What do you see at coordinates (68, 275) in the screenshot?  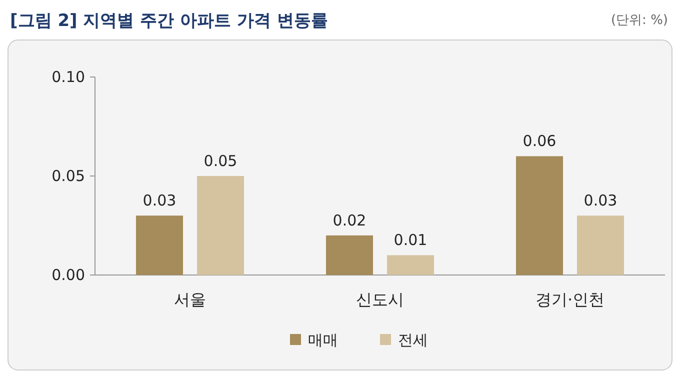 I see `y-tick-label: 0.00` at bounding box center [68, 275].